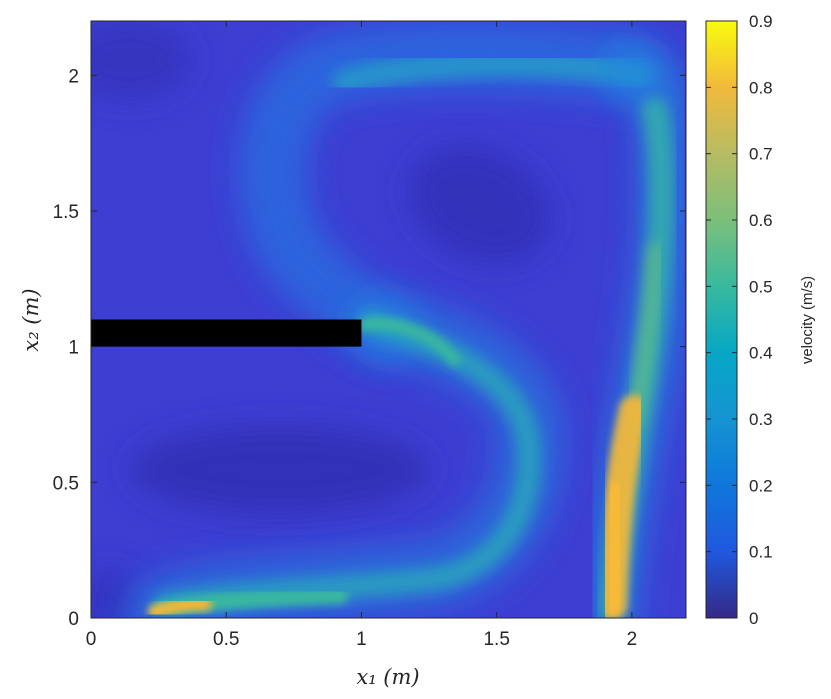 This screenshot has width=831, height=699. Describe the element at coordinates (761, 419) in the screenshot. I see `colorbar-tick-label: 0.3` at that location.